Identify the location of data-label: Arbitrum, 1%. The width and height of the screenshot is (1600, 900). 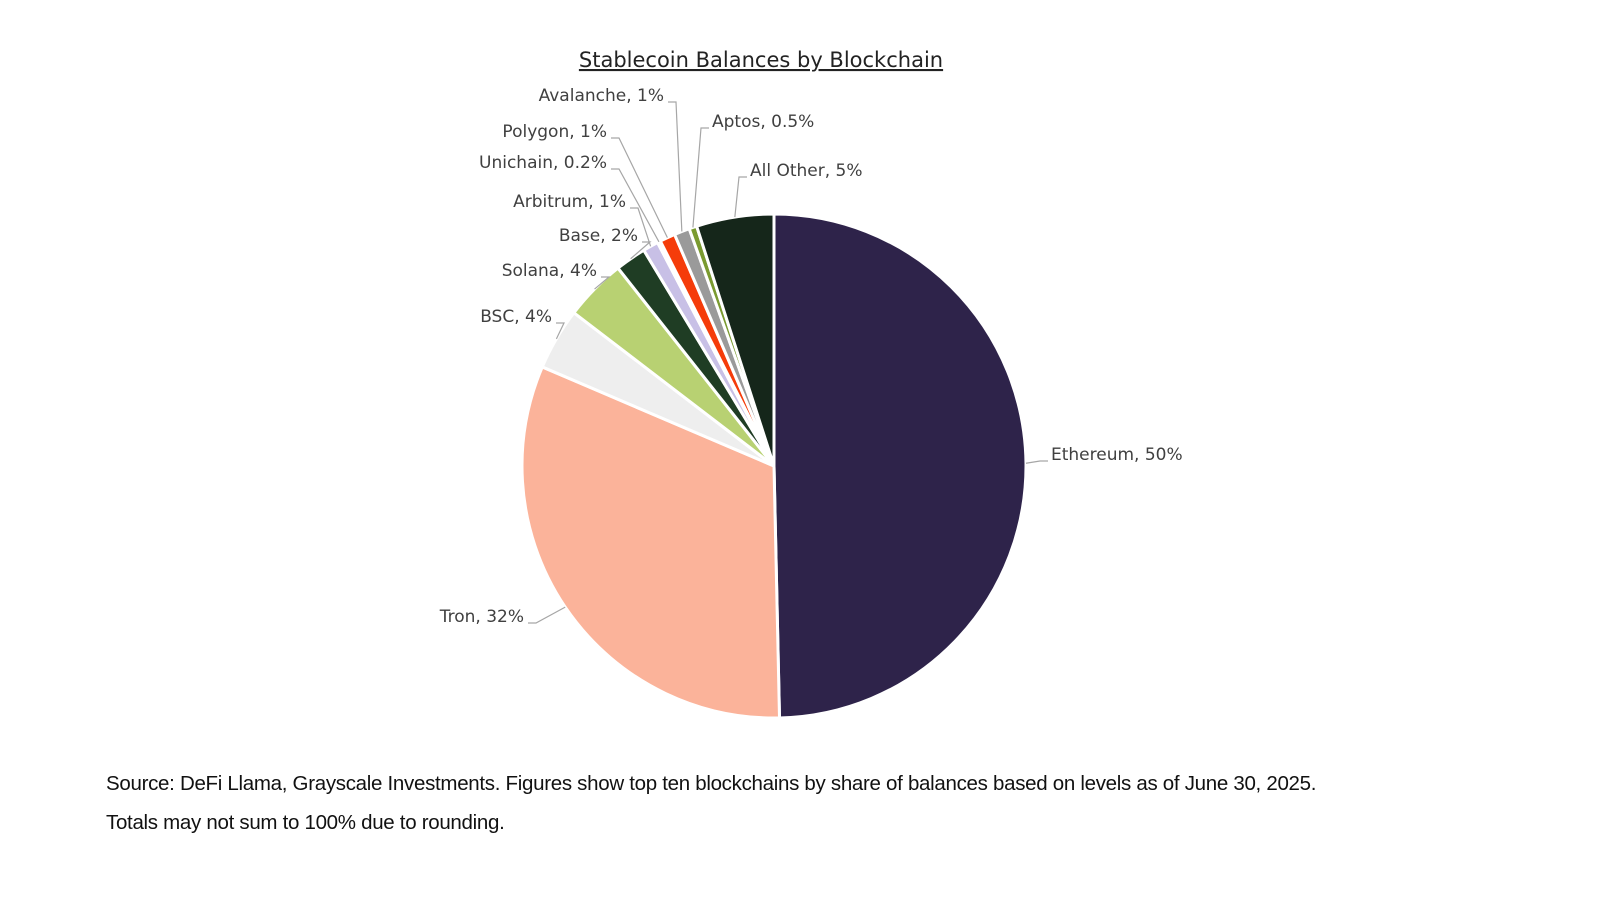
(569, 202).